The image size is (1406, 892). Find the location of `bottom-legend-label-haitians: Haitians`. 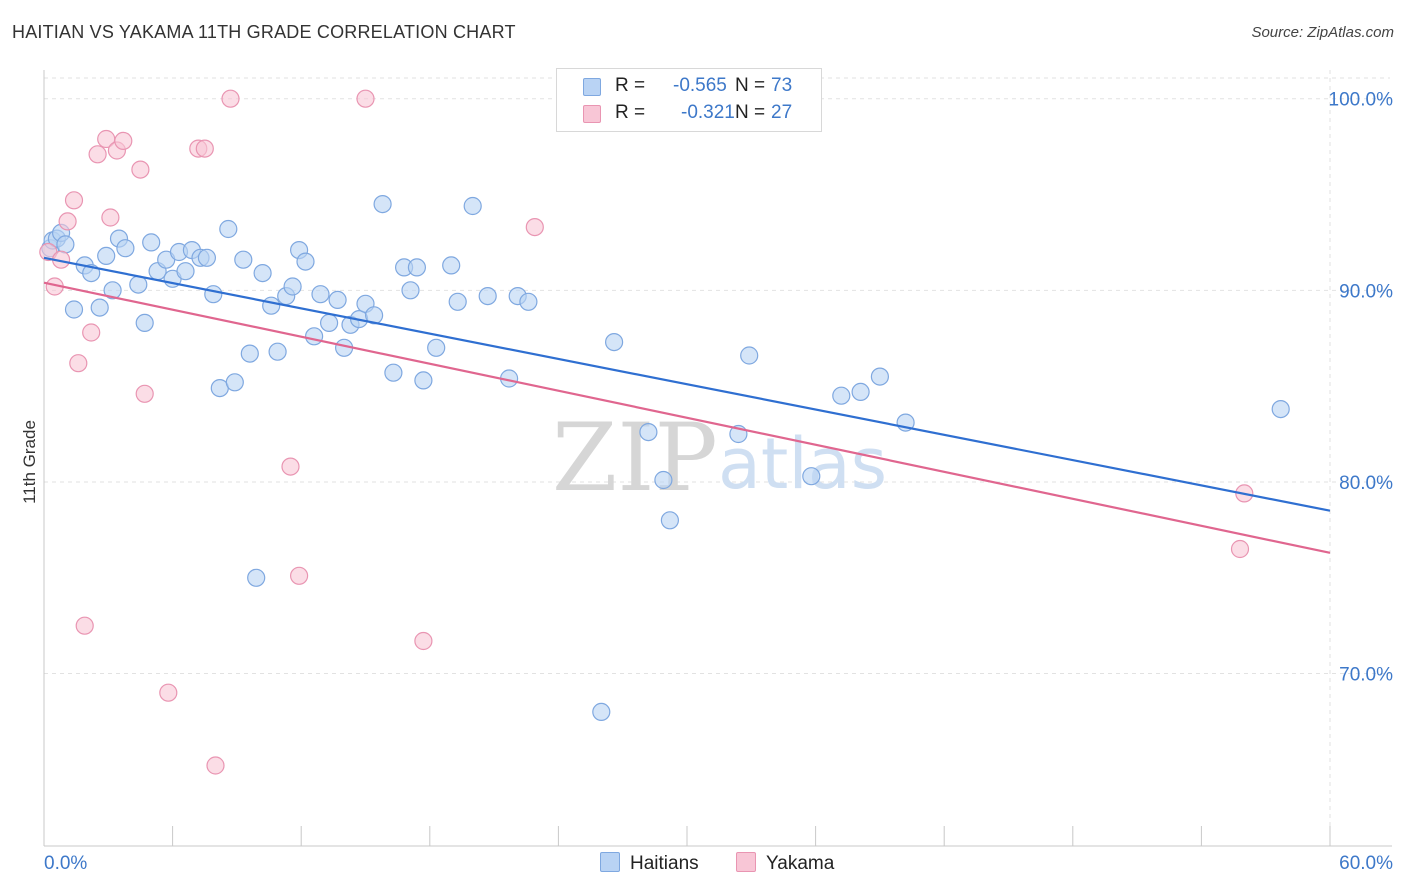

bottom-legend-label-haitians: Haitians is located at coordinates (664, 863).